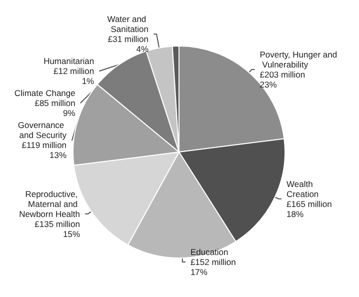 This screenshot has height=297, width=359. Describe the element at coordinates (128, 44) in the screenshot. I see `data-label: £31 million 4%` at that location.